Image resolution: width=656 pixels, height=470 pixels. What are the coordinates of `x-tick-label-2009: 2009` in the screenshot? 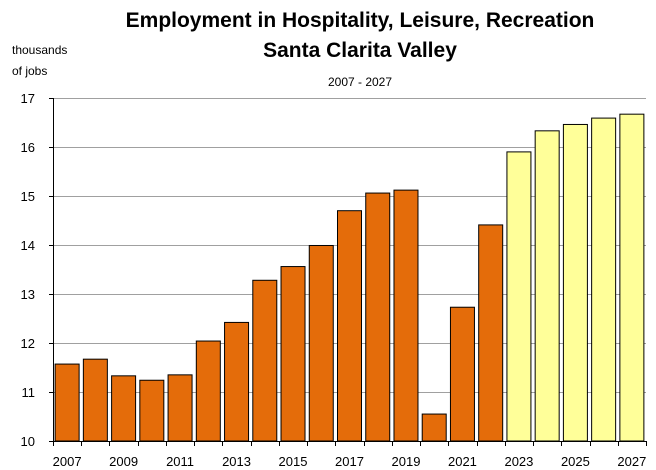 It's located at (123, 461).